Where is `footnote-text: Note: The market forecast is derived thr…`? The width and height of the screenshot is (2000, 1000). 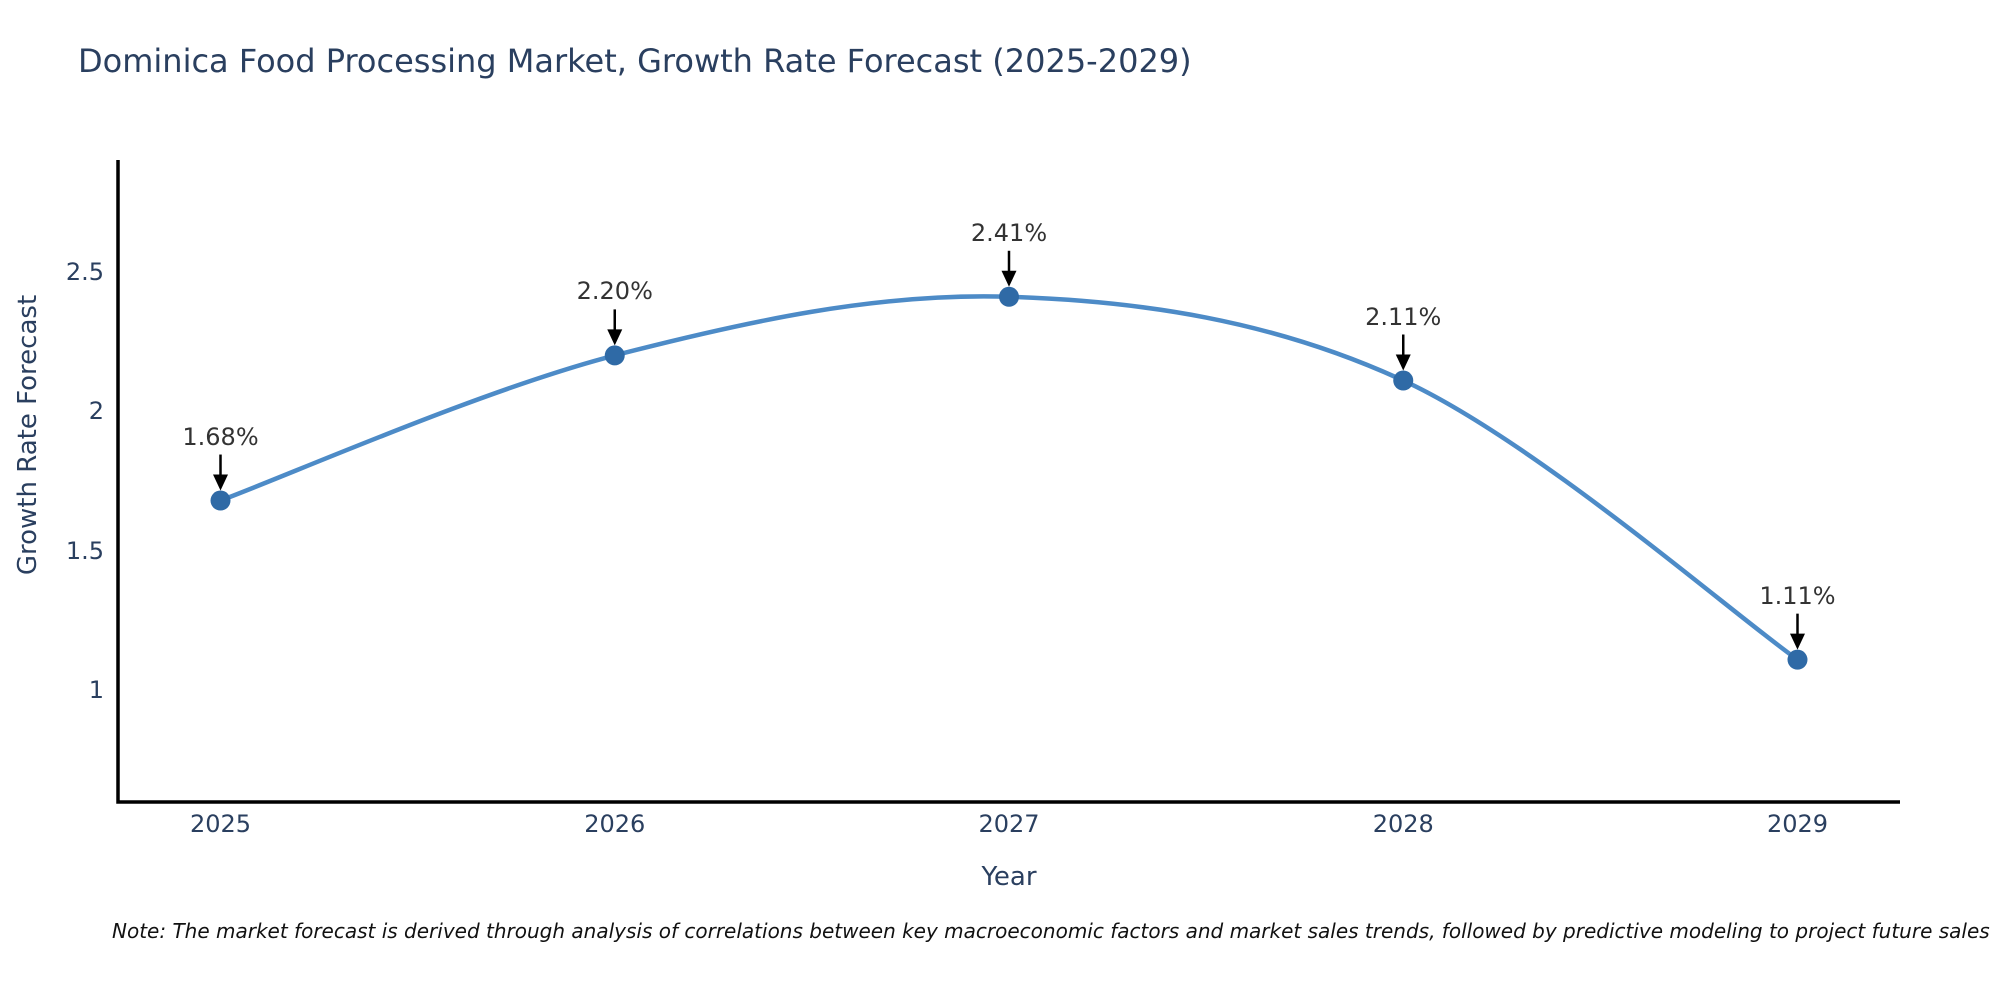 footnote-text: Note: The market forecast is derived thr… is located at coordinates (1051, 931).